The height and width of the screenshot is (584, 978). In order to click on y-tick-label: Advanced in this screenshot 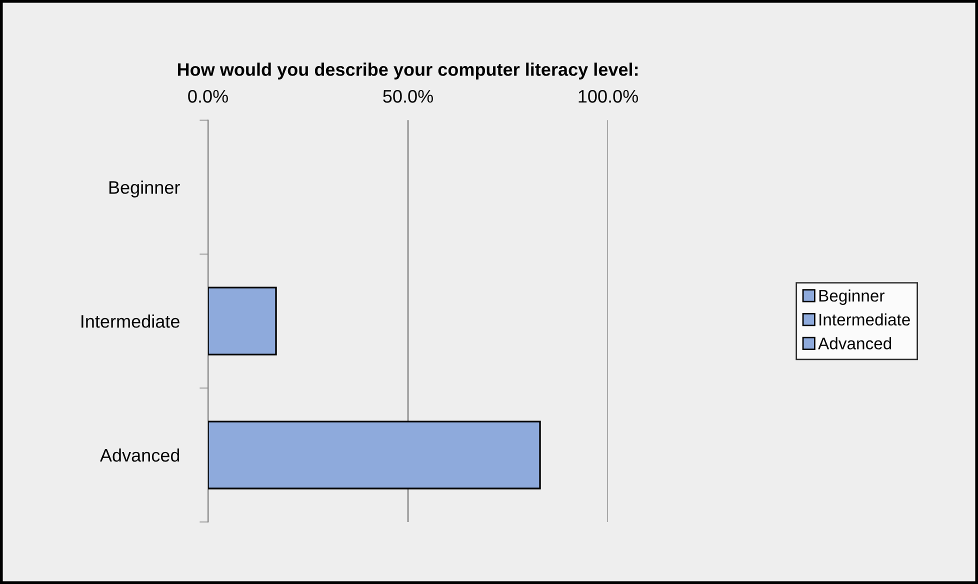, I will do `click(140, 455)`.